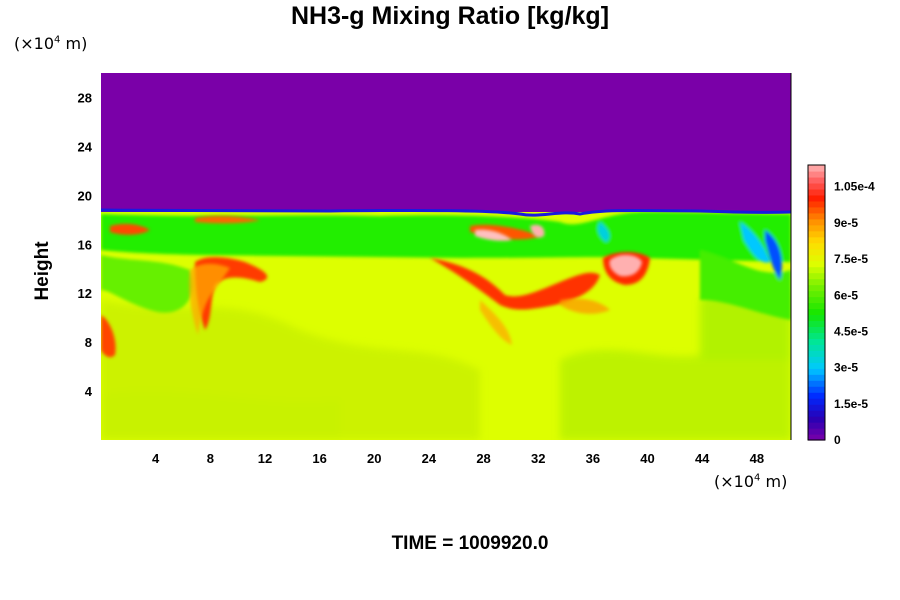 The width and height of the screenshot is (900, 600). What do you see at coordinates (538, 458) in the screenshot?
I see `x-tick-label: 32` at bounding box center [538, 458].